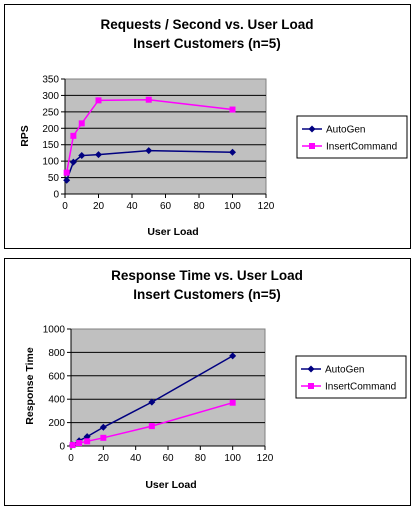  What do you see at coordinates (56, 353) in the screenshot?
I see `y-tick-label: 800` at bounding box center [56, 353].